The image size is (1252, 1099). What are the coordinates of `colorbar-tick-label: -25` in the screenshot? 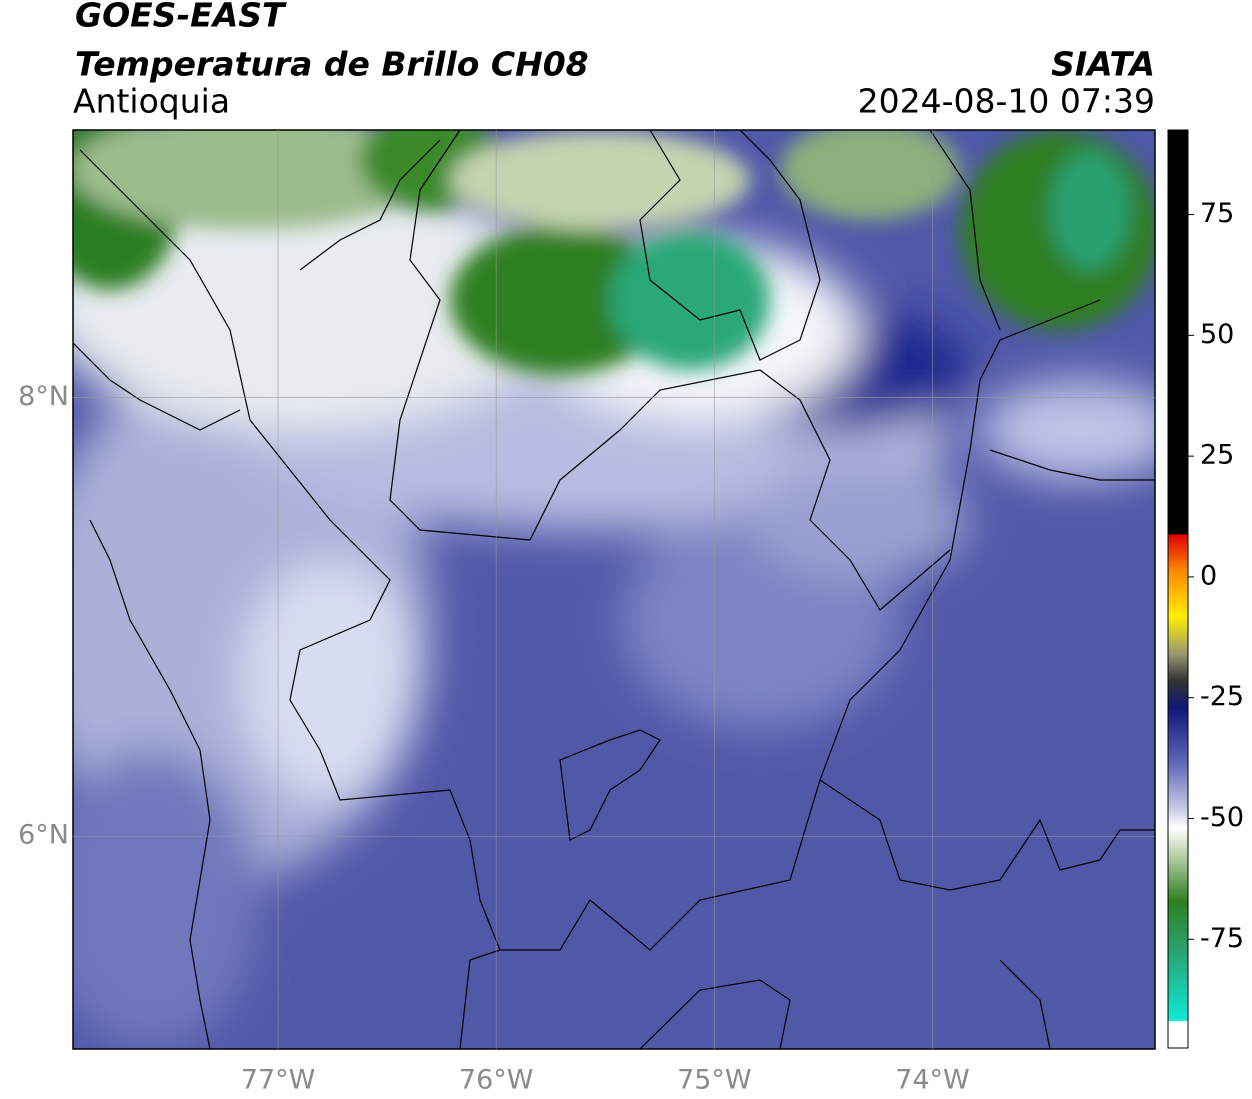 It's located at (1222, 696).